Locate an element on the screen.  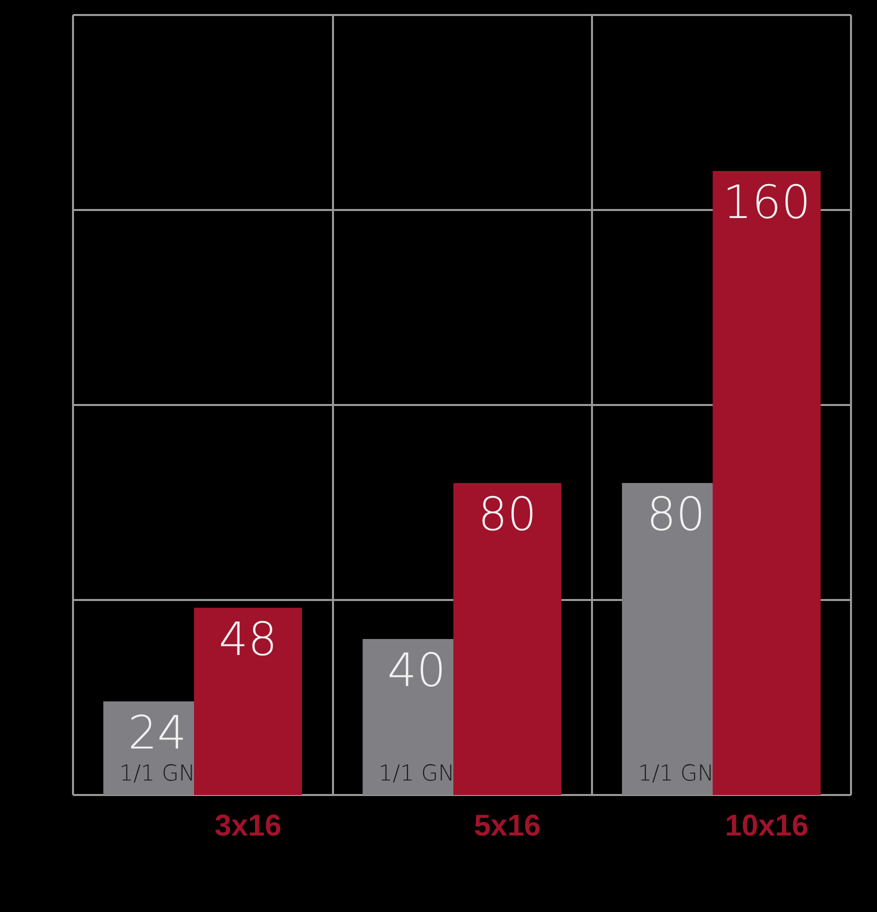
x-tick-label: 3x16 is located at coordinates (248, 826).